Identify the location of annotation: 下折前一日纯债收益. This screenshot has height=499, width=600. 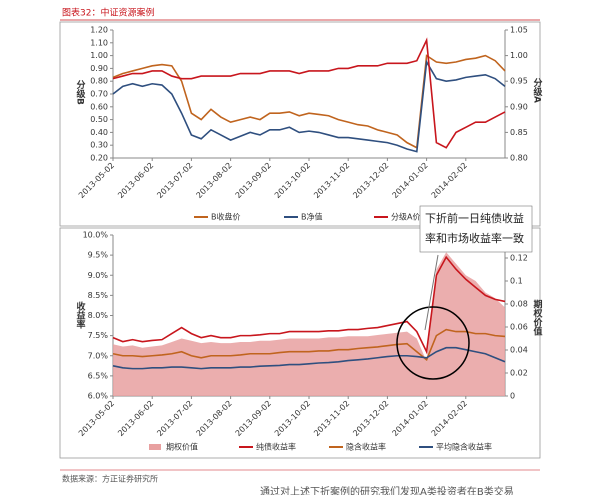
(474, 218).